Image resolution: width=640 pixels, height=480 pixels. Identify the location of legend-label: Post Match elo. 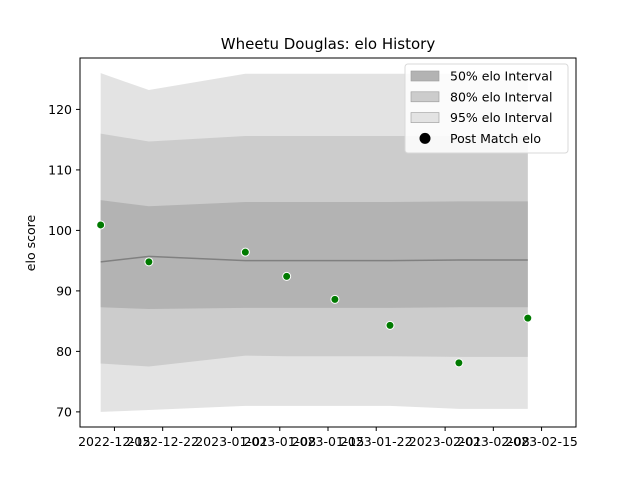
(495, 138).